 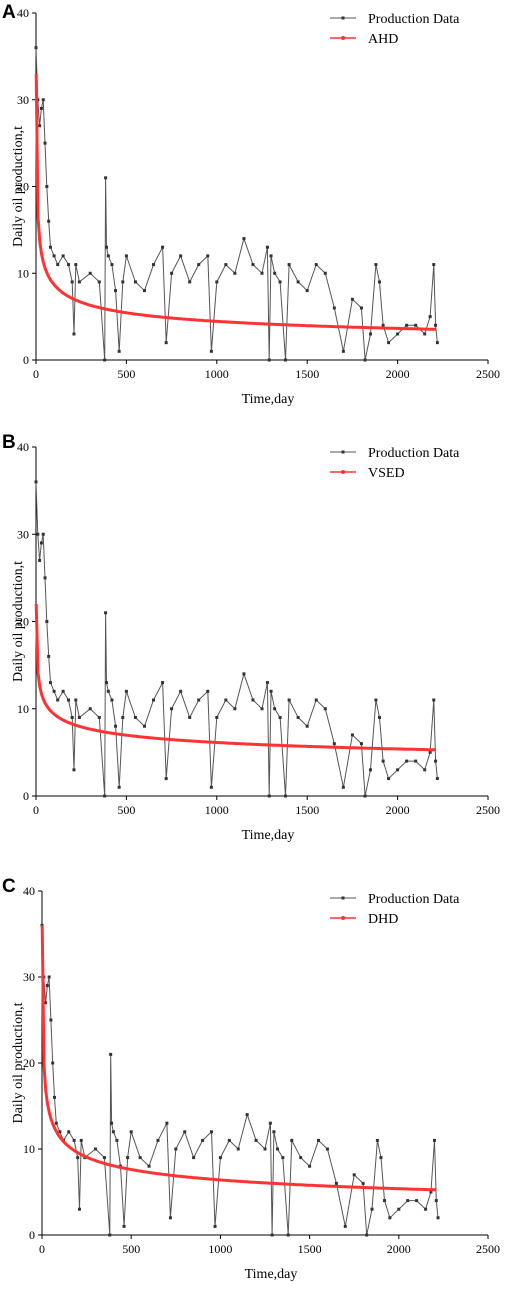 What do you see at coordinates (343, 918) in the screenshot?
I see `legend-fit-marker` at bounding box center [343, 918].